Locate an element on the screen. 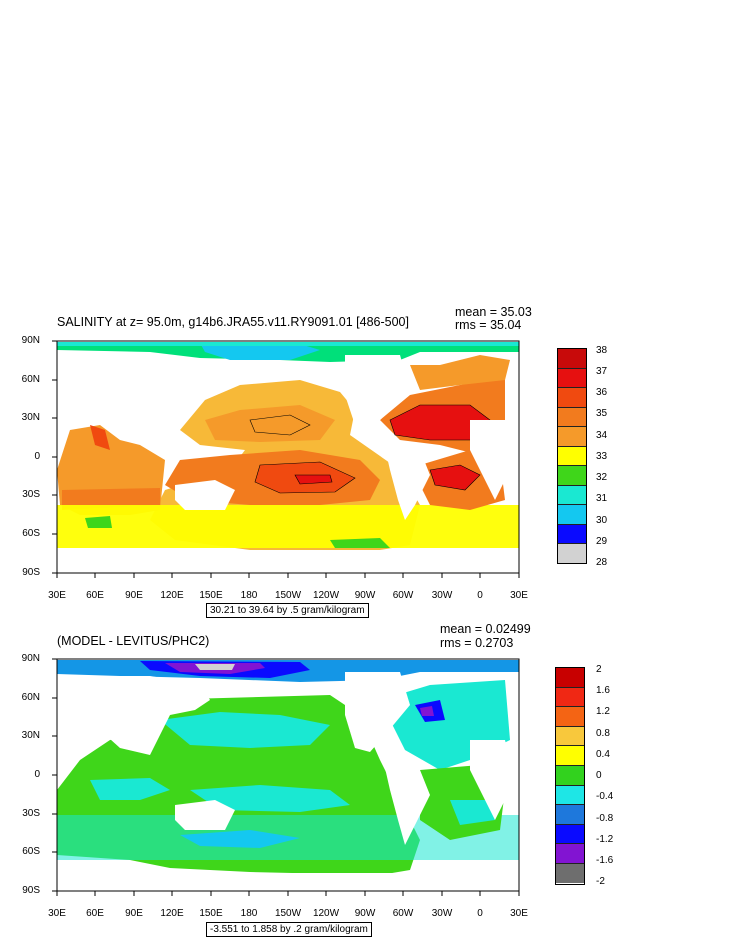 The width and height of the screenshot is (733, 945). colorbar-label: 33 is located at coordinates (602, 456).